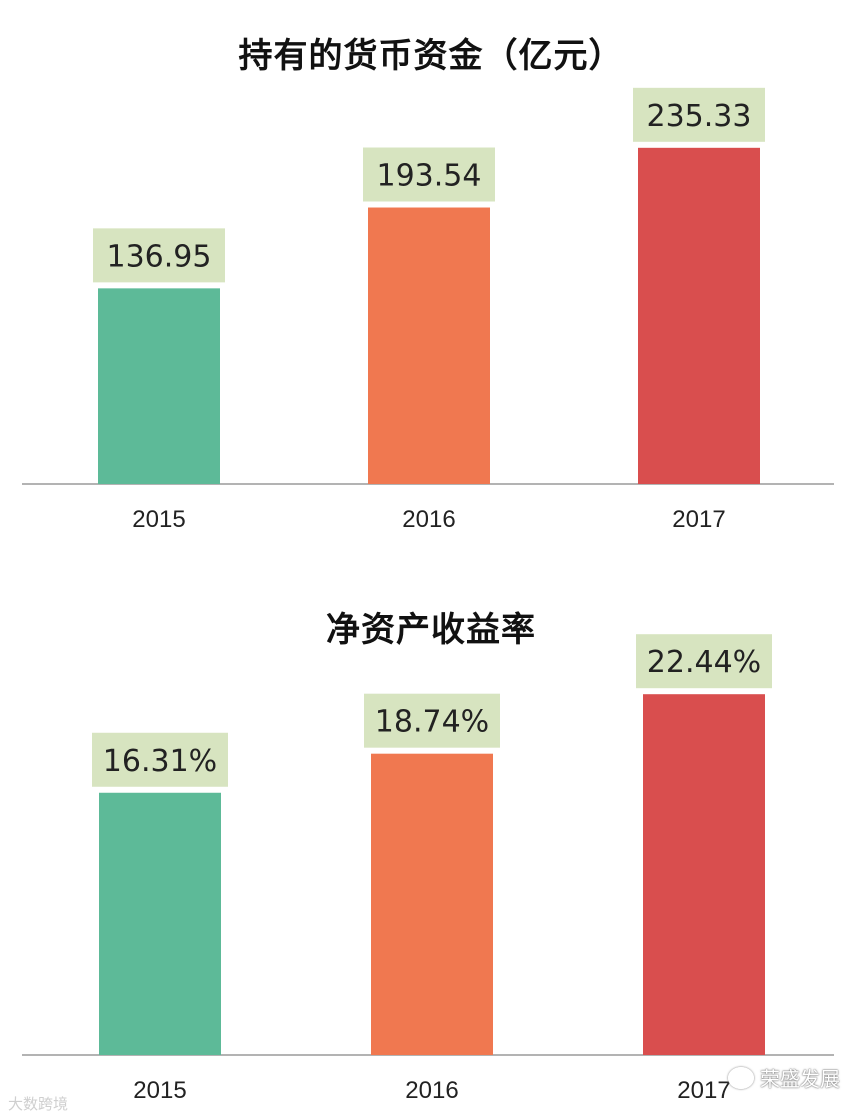  Describe the element at coordinates (38, 1104) in the screenshot. I see `watermark-left: 大数跨境` at that location.